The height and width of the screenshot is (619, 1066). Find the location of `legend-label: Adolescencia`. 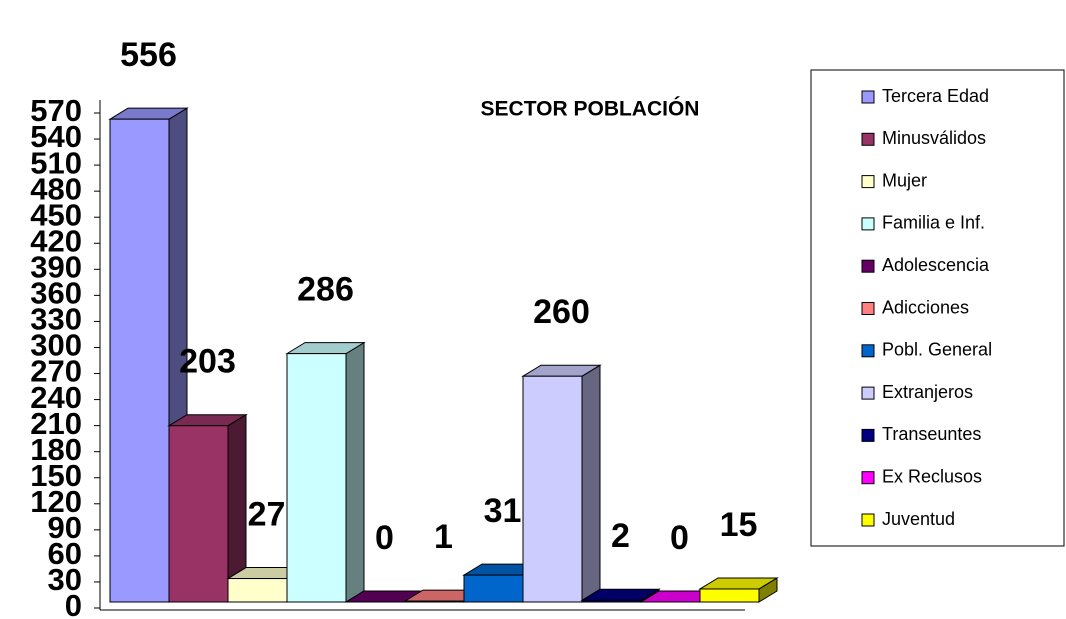

legend-label: Adolescencia is located at coordinates (936, 265).